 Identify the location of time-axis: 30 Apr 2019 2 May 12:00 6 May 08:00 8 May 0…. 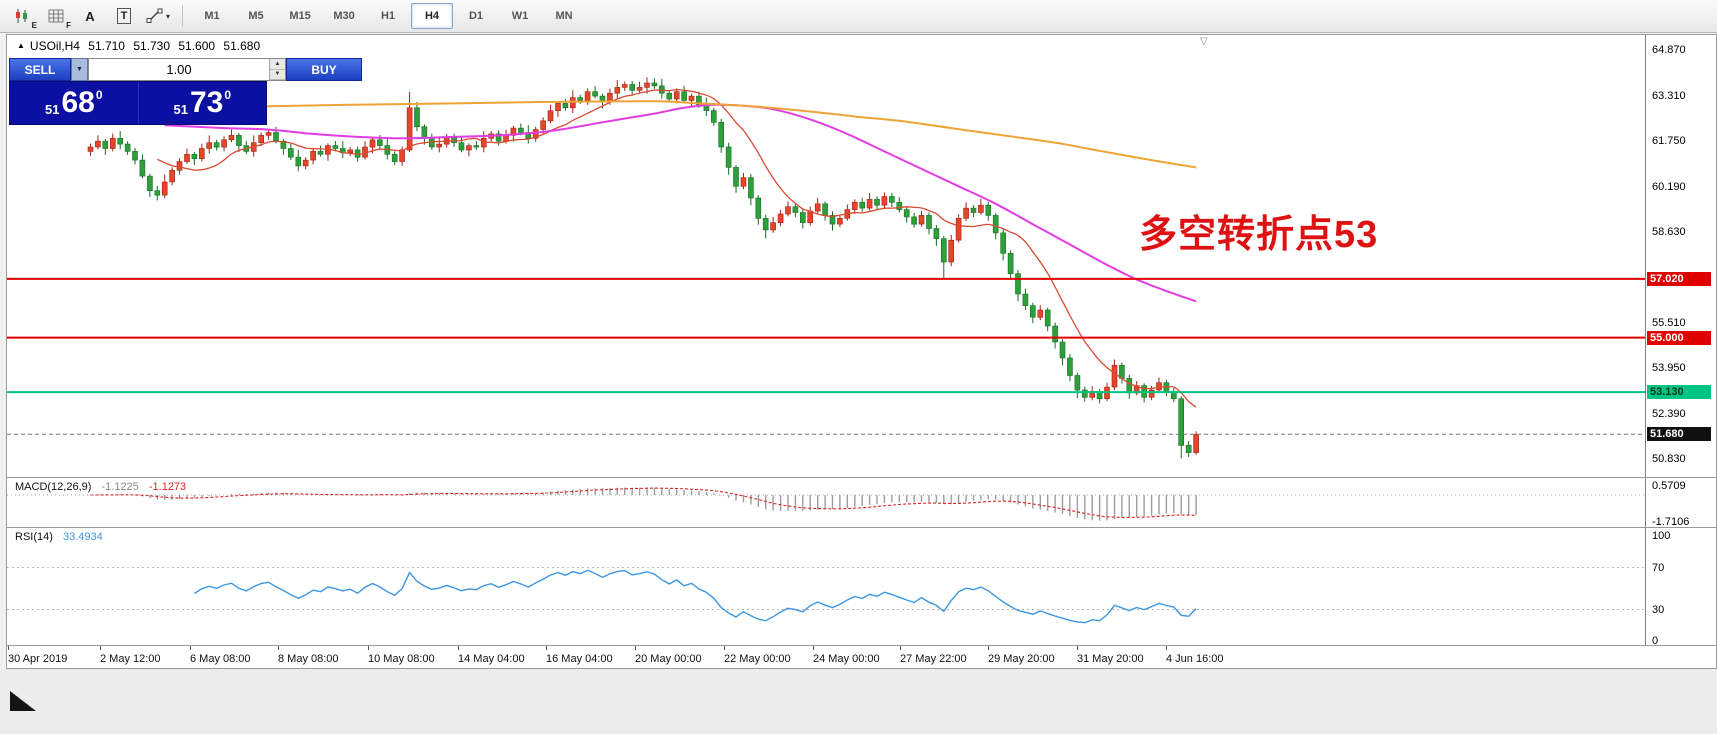
(861, 657).